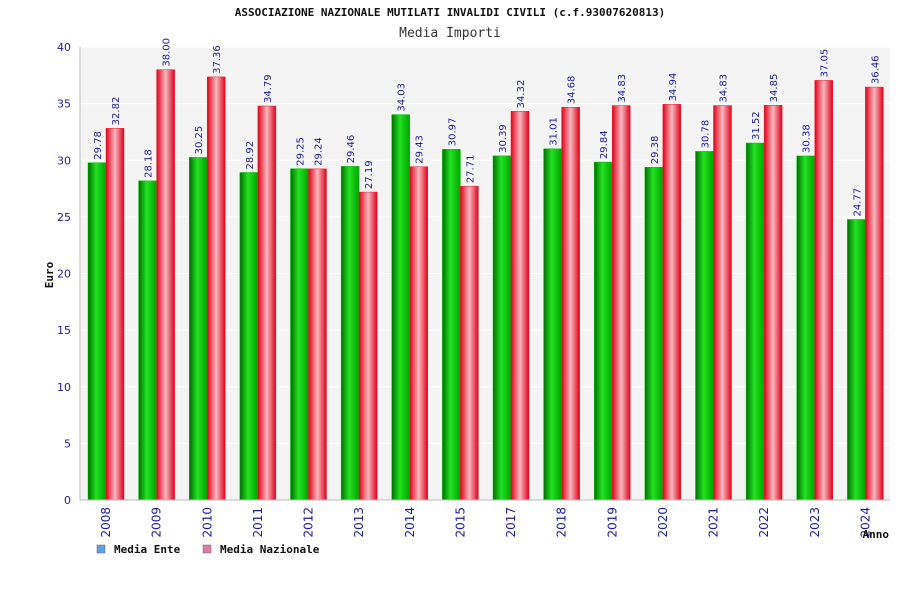 Image resolution: width=900 pixels, height=604 pixels. I want to click on x-tick-label-2008: 2008, so click(106, 522).